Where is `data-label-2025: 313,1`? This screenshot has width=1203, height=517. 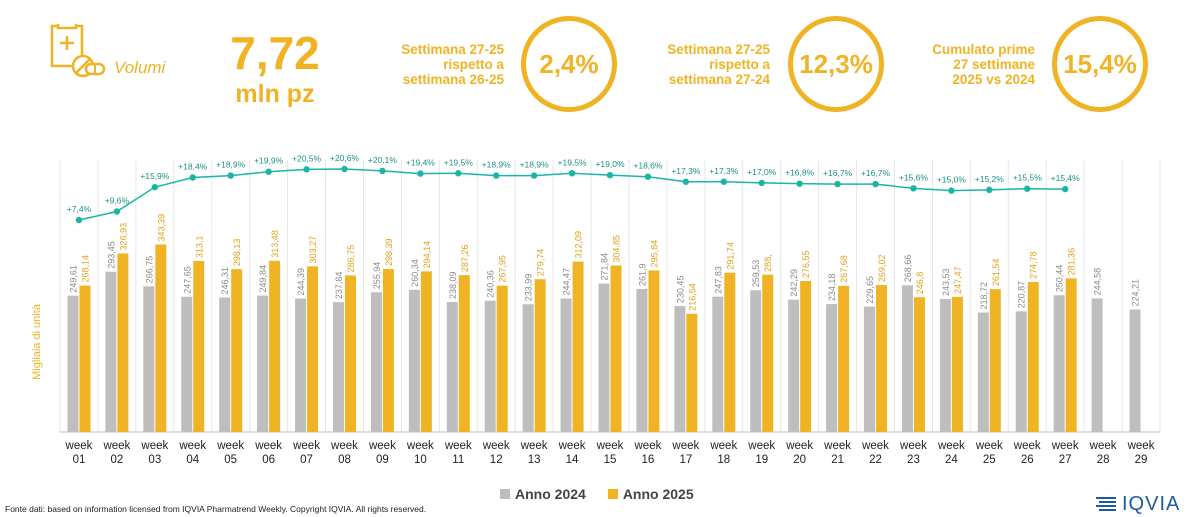 data-label-2025: 313,1 is located at coordinates (199, 246).